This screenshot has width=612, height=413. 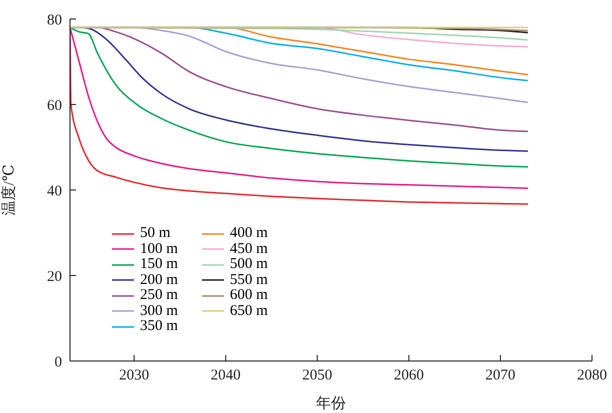 What do you see at coordinates (54, 106) in the screenshot?
I see `y-tick-label: 60` at bounding box center [54, 106].